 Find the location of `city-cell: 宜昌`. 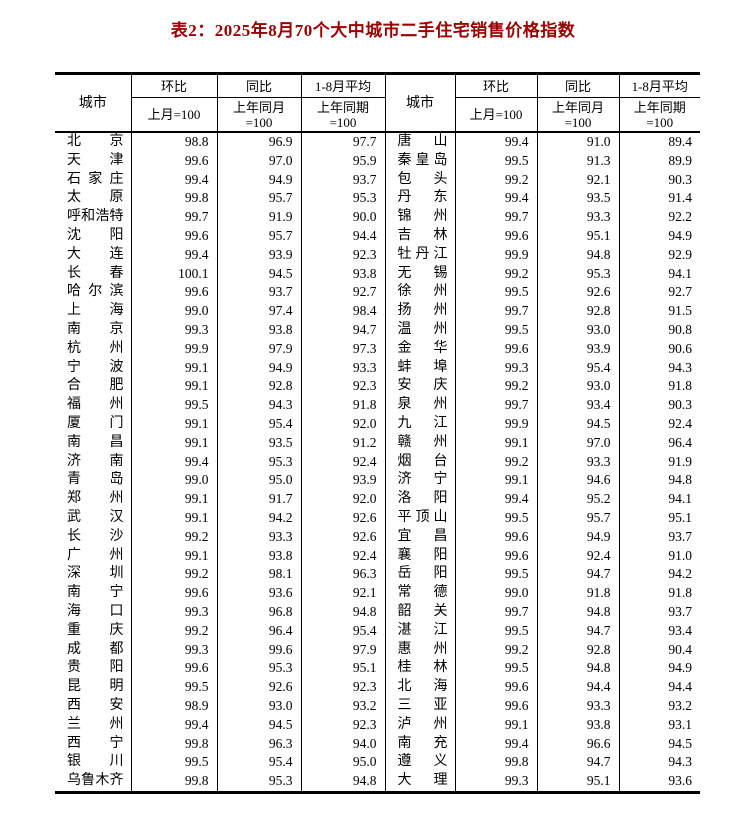

city-cell: 宜昌 is located at coordinates (419, 537).